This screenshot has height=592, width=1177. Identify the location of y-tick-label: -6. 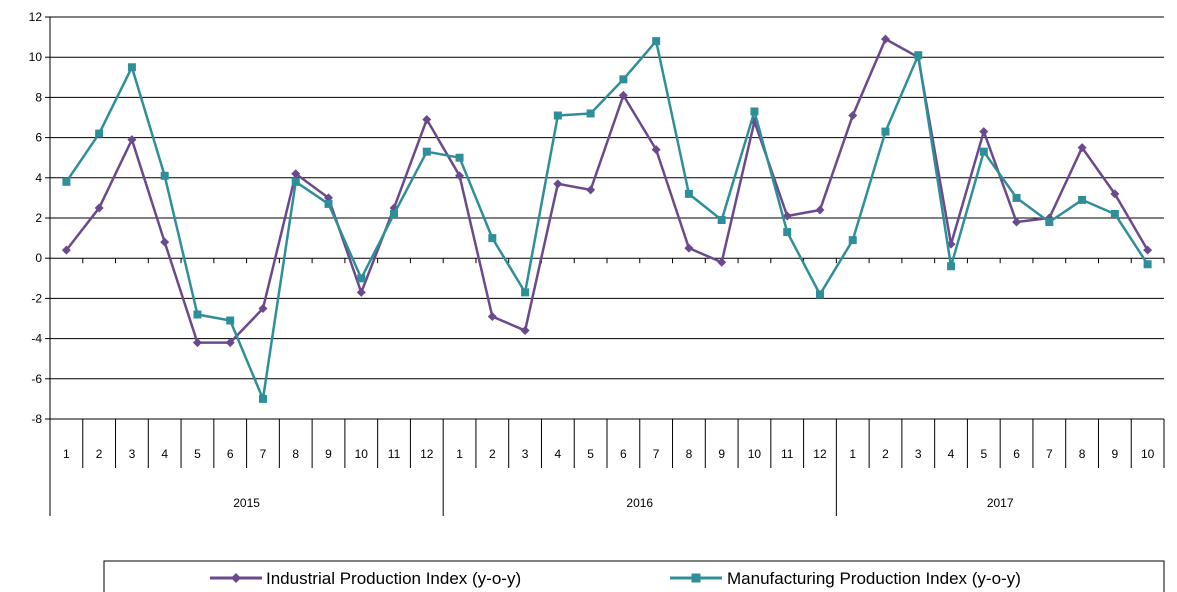
(36, 379).